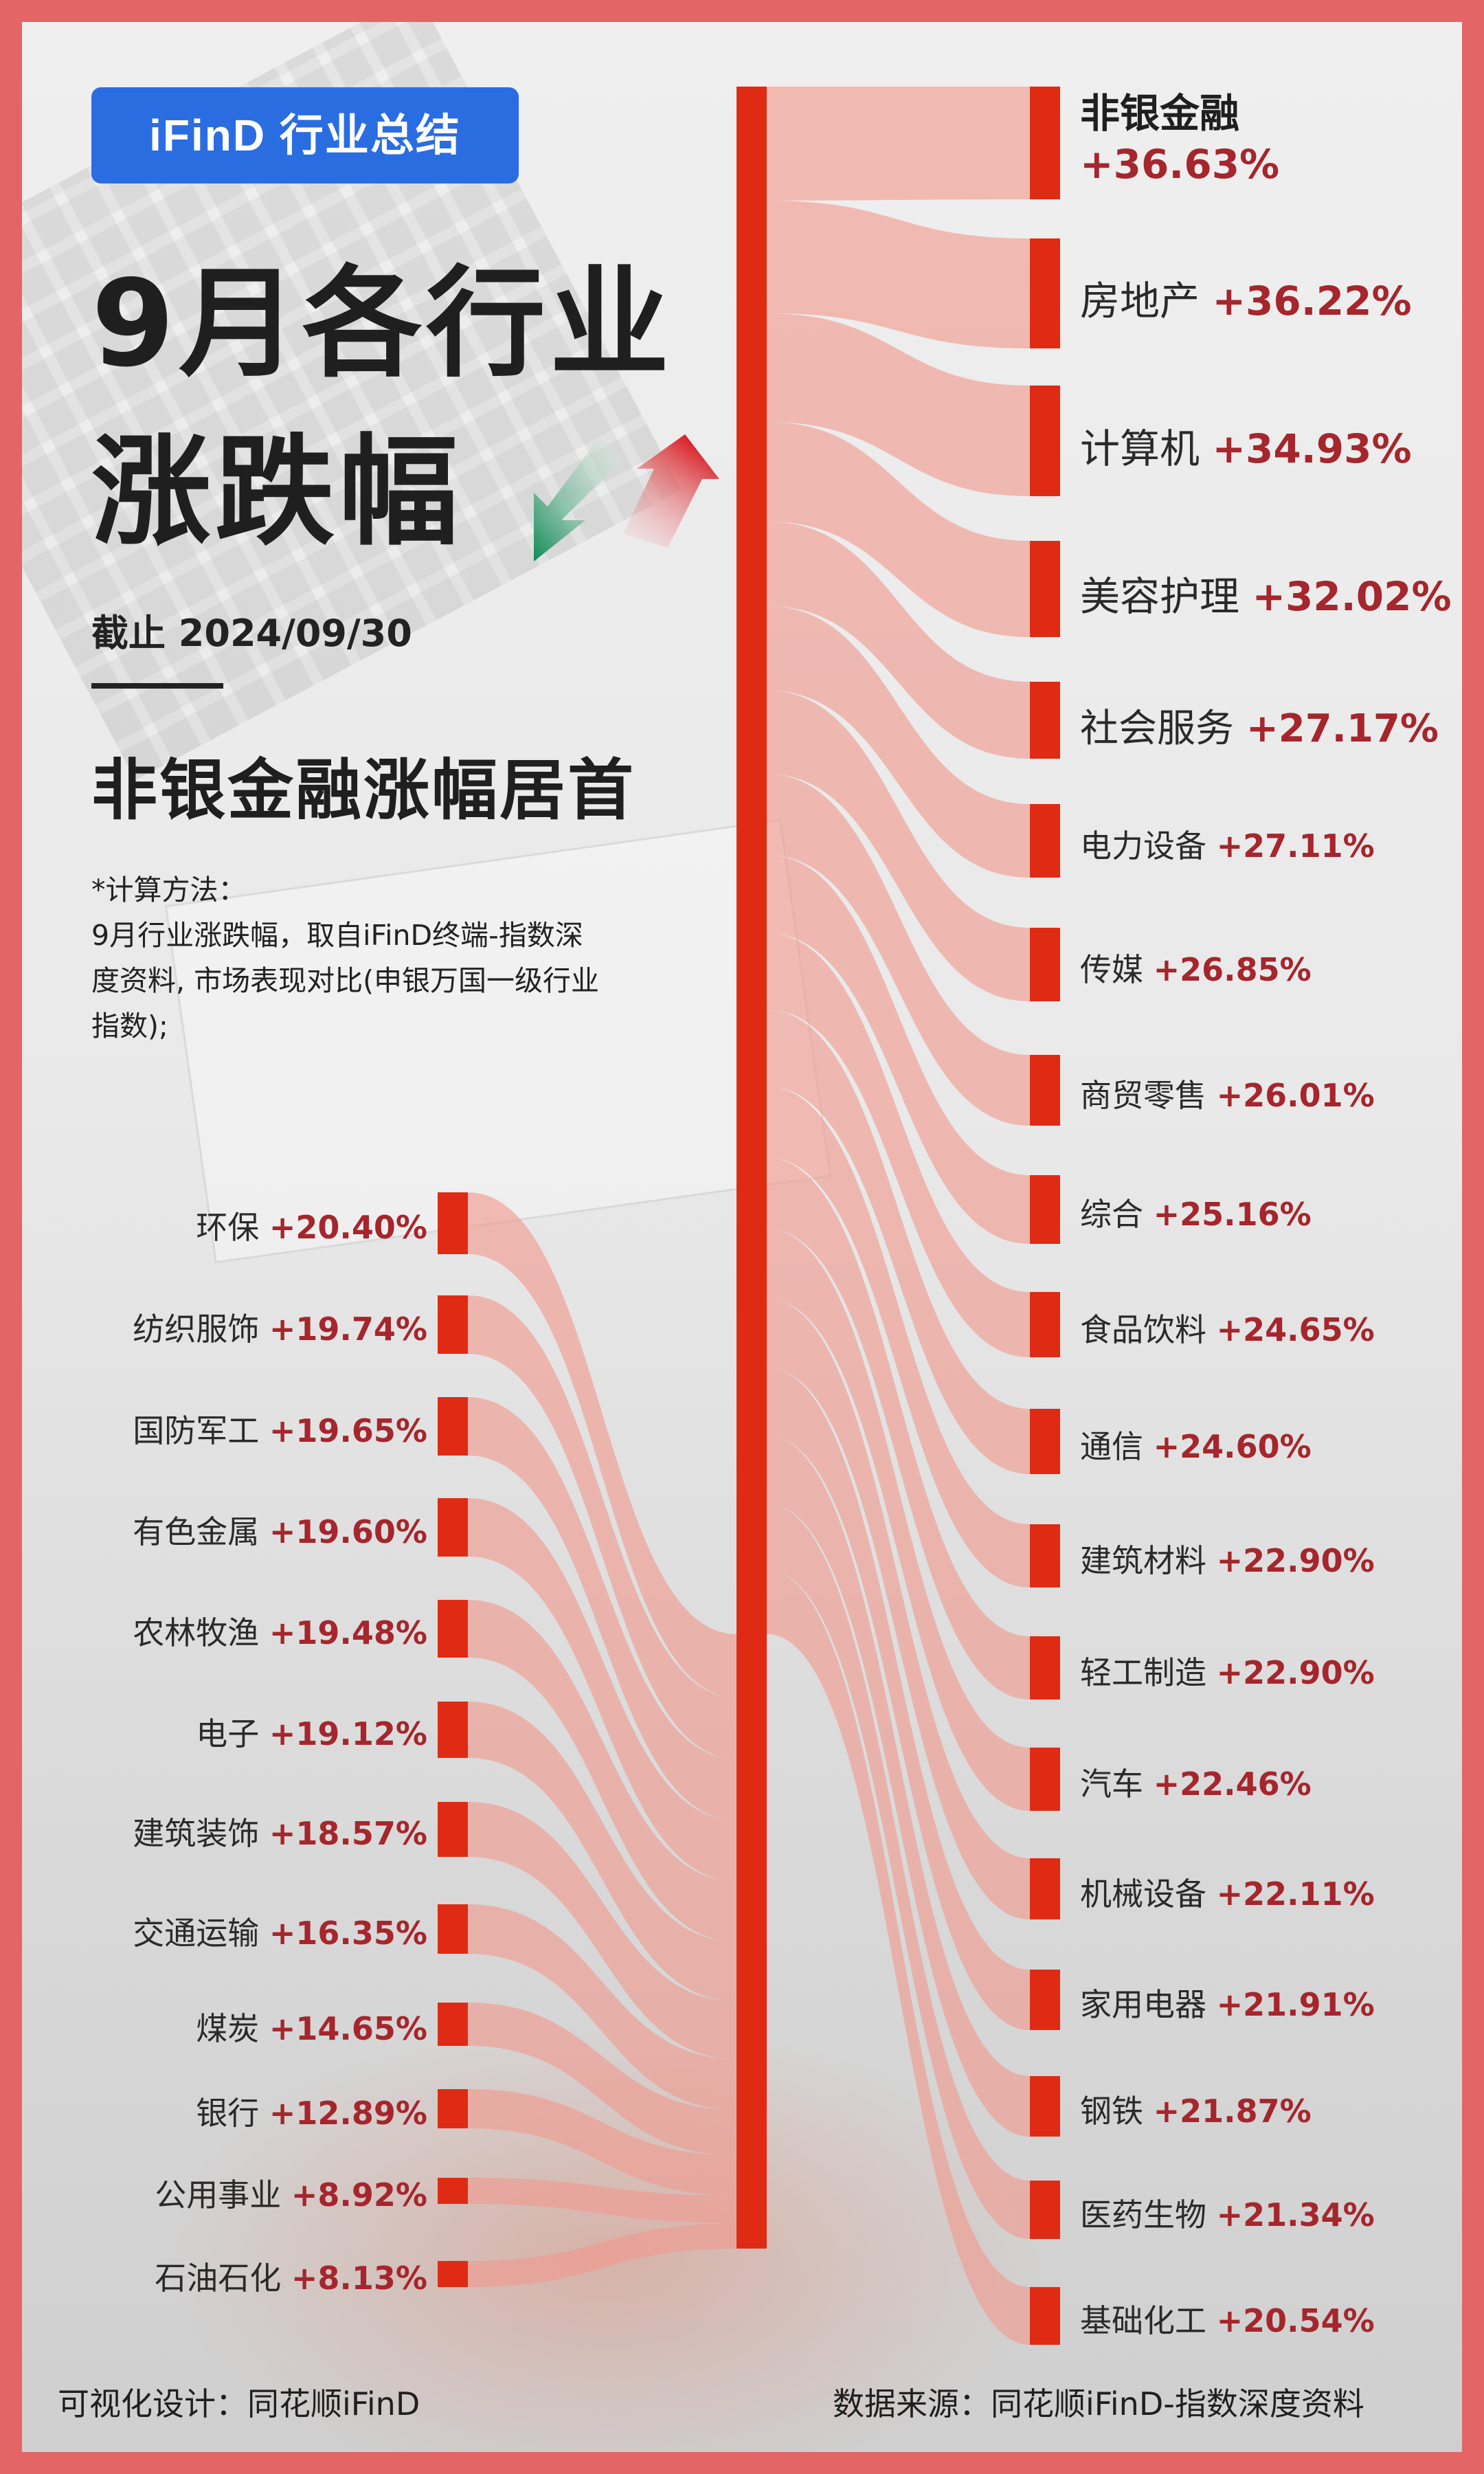  I want to click on industry-change: +19.48%, so click(348, 1632).